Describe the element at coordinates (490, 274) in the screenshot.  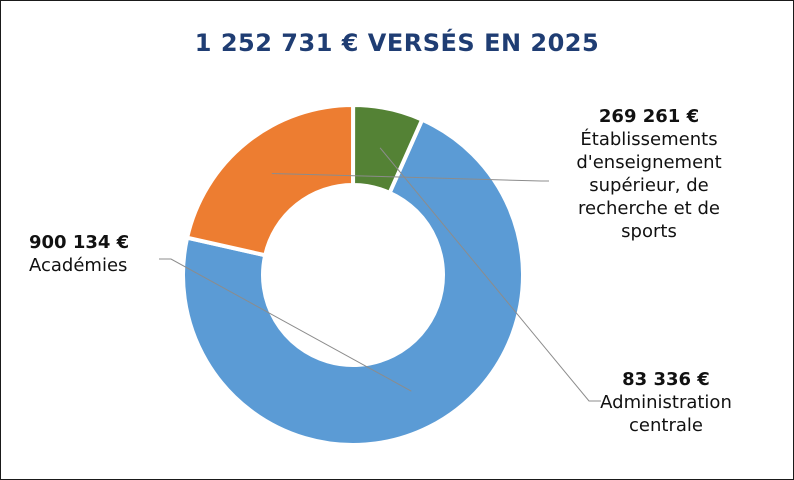
I see `leader-line-administration` at that location.